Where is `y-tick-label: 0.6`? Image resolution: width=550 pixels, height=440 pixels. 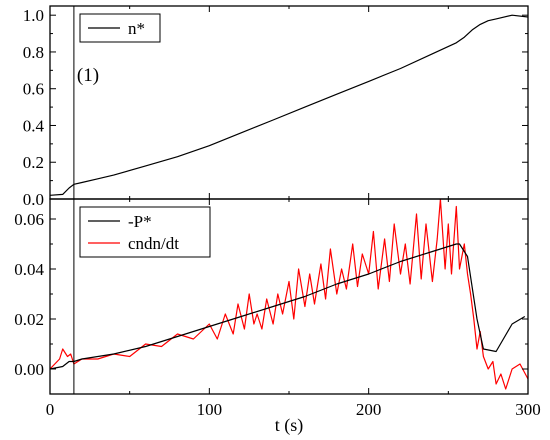
y-tick-label: 0.6 is located at coordinates (33, 89).